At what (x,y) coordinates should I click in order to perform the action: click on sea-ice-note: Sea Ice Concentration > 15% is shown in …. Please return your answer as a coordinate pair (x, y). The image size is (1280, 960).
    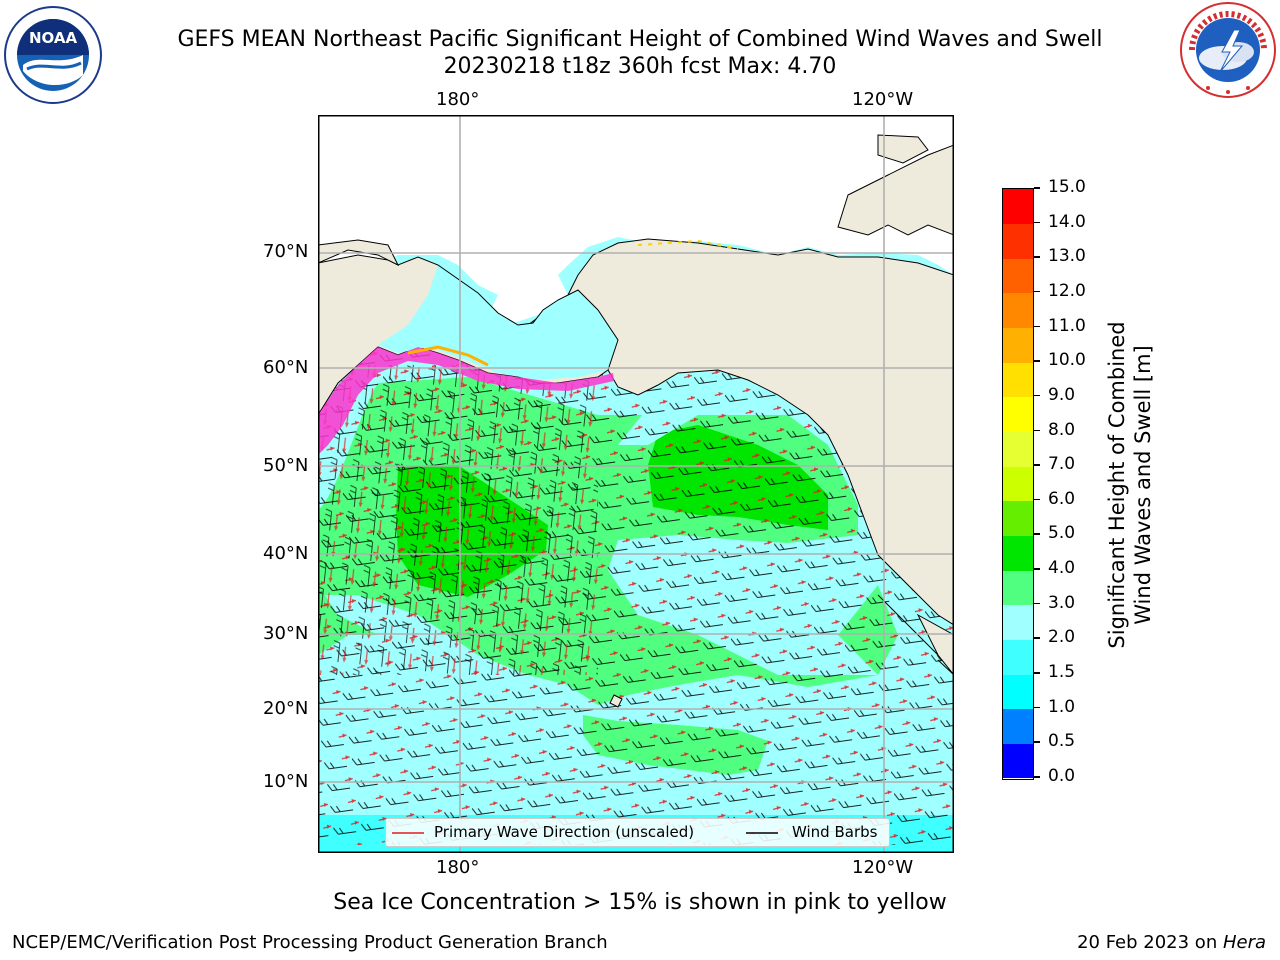
    Looking at the image, I should click on (640, 902).